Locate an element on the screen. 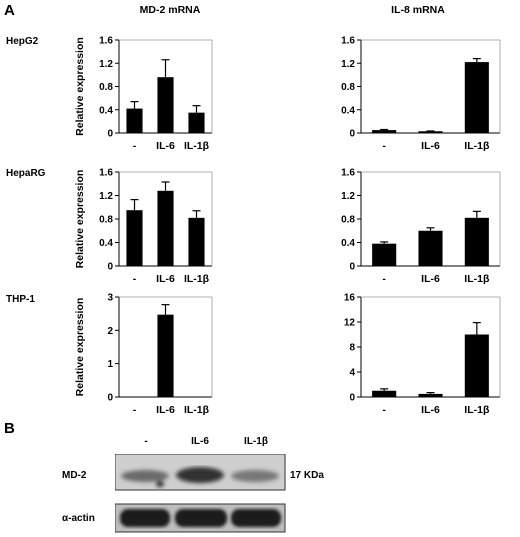 The width and height of the screenshot is (520, 537). y-tick-label-heparg-il8: 0 is located at coordinates (352, 267).